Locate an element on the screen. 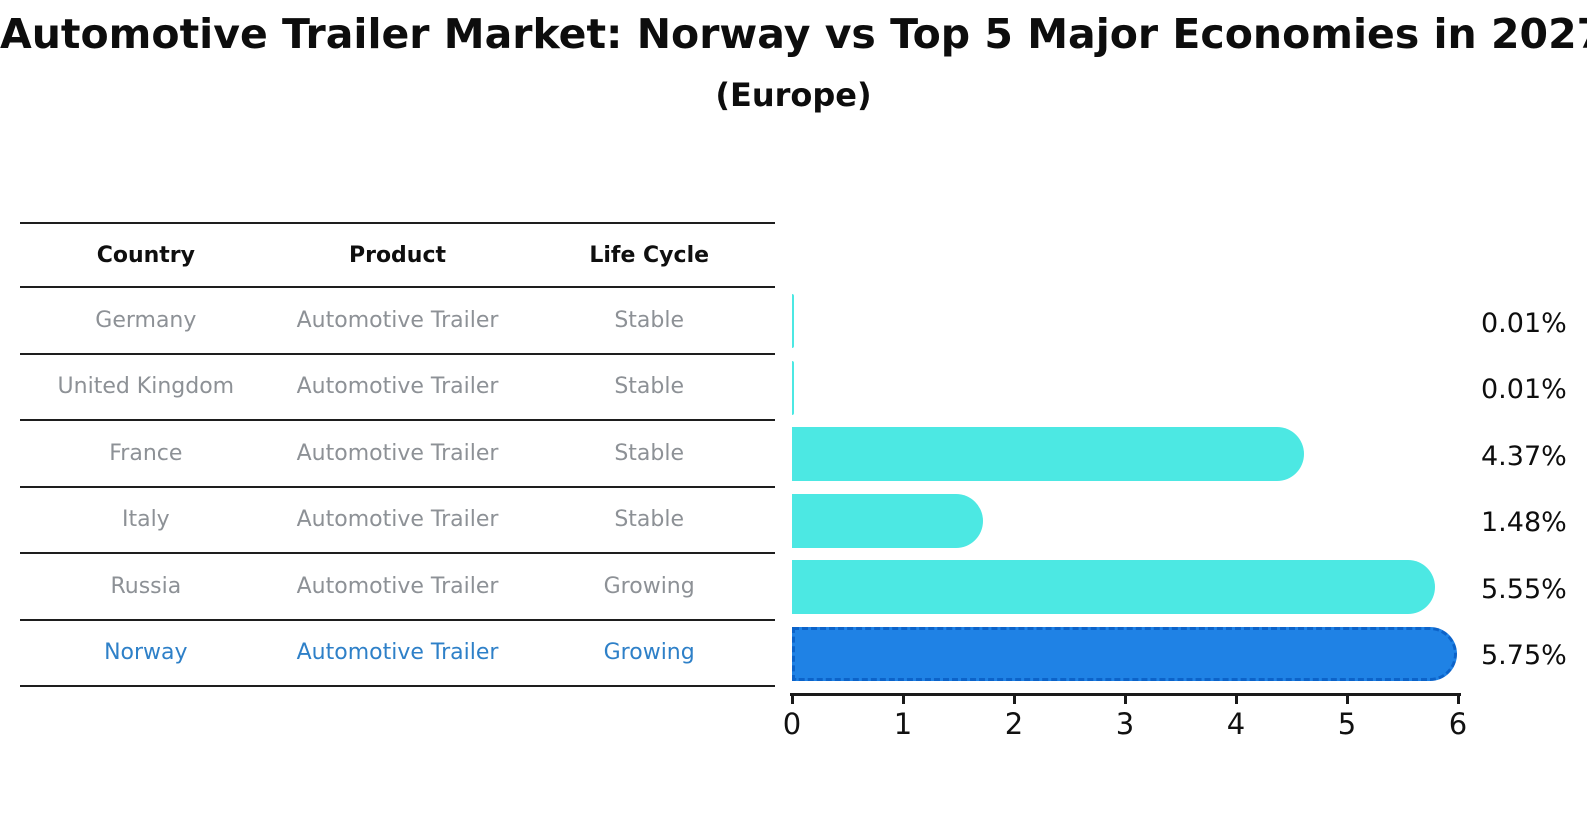 The image size is (1587, 823). table-row-germany: Germany Automotive Trailer Stable is located at coordinates (397, 321).